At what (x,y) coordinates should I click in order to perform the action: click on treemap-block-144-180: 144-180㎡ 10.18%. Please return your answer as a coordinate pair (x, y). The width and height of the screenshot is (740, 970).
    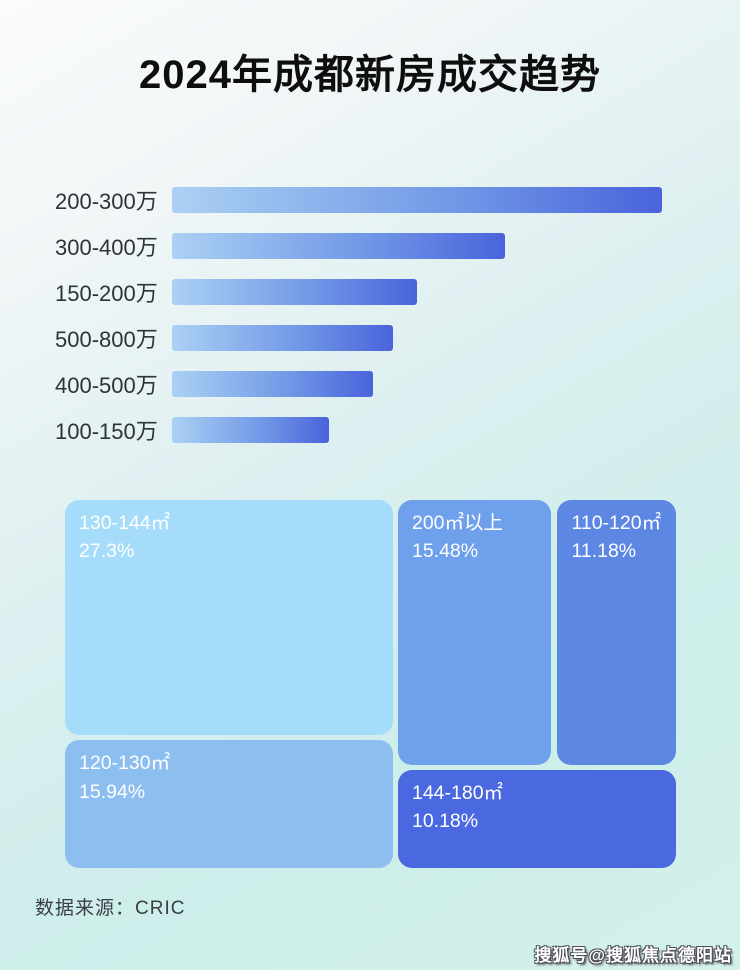
    Looking at the image, I should click on (536, 819).